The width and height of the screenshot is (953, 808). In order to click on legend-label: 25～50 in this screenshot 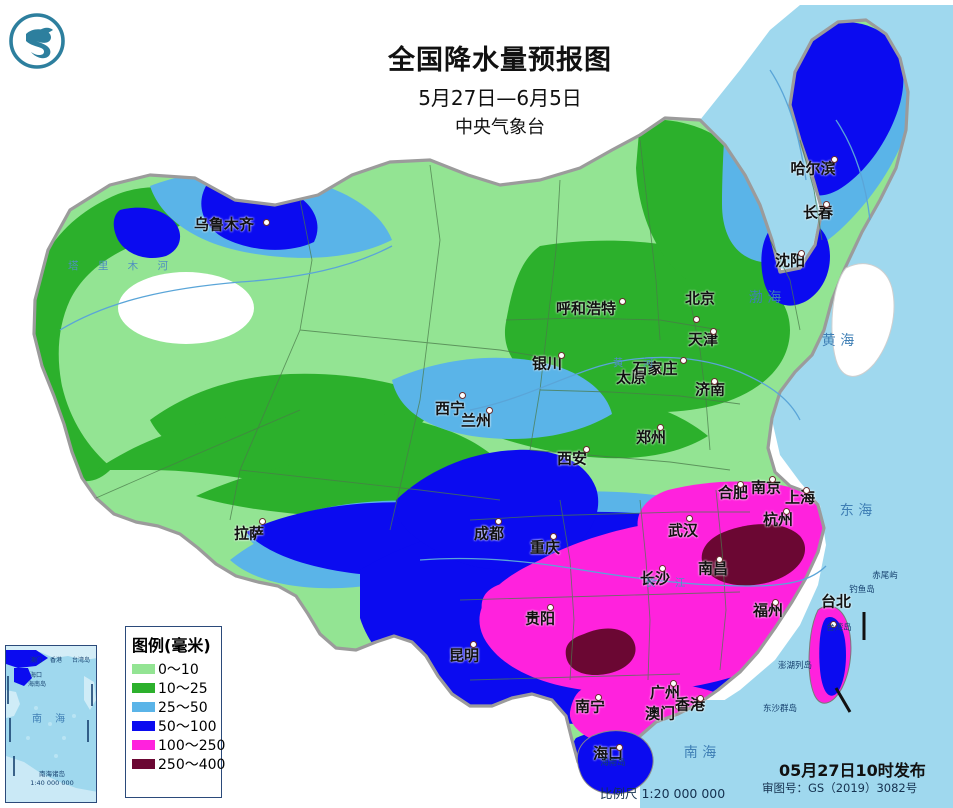, I will do `click(183, 707)`.